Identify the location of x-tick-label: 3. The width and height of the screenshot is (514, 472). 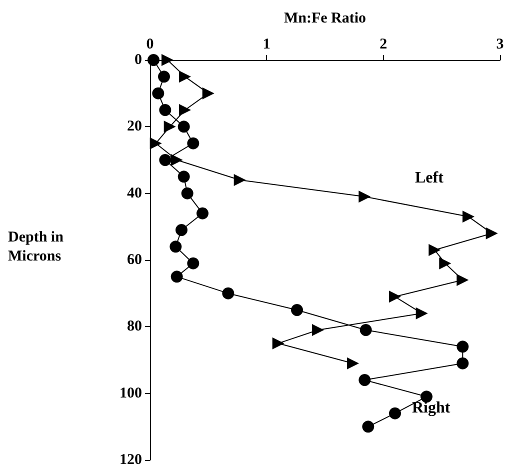
(500, 44).